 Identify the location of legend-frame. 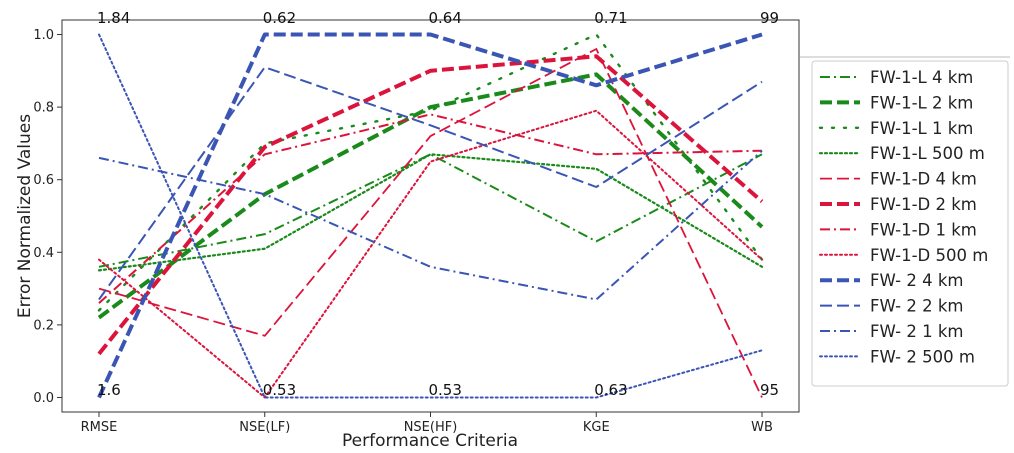
(910, 223).